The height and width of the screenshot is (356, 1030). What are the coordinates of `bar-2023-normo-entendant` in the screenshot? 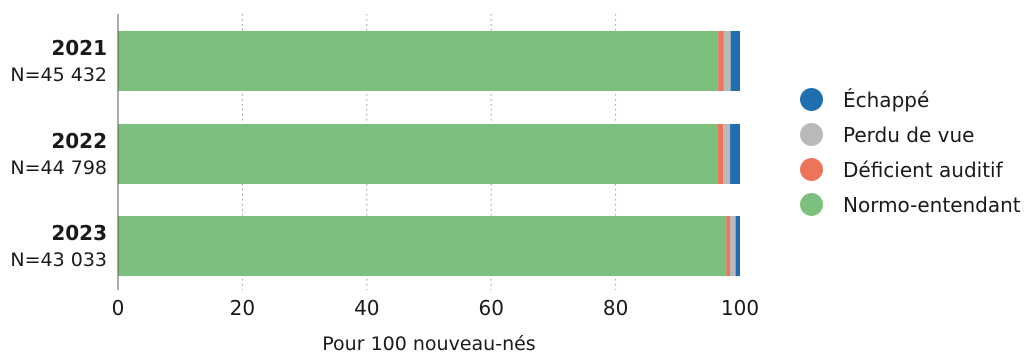 It's located at (422, 246).